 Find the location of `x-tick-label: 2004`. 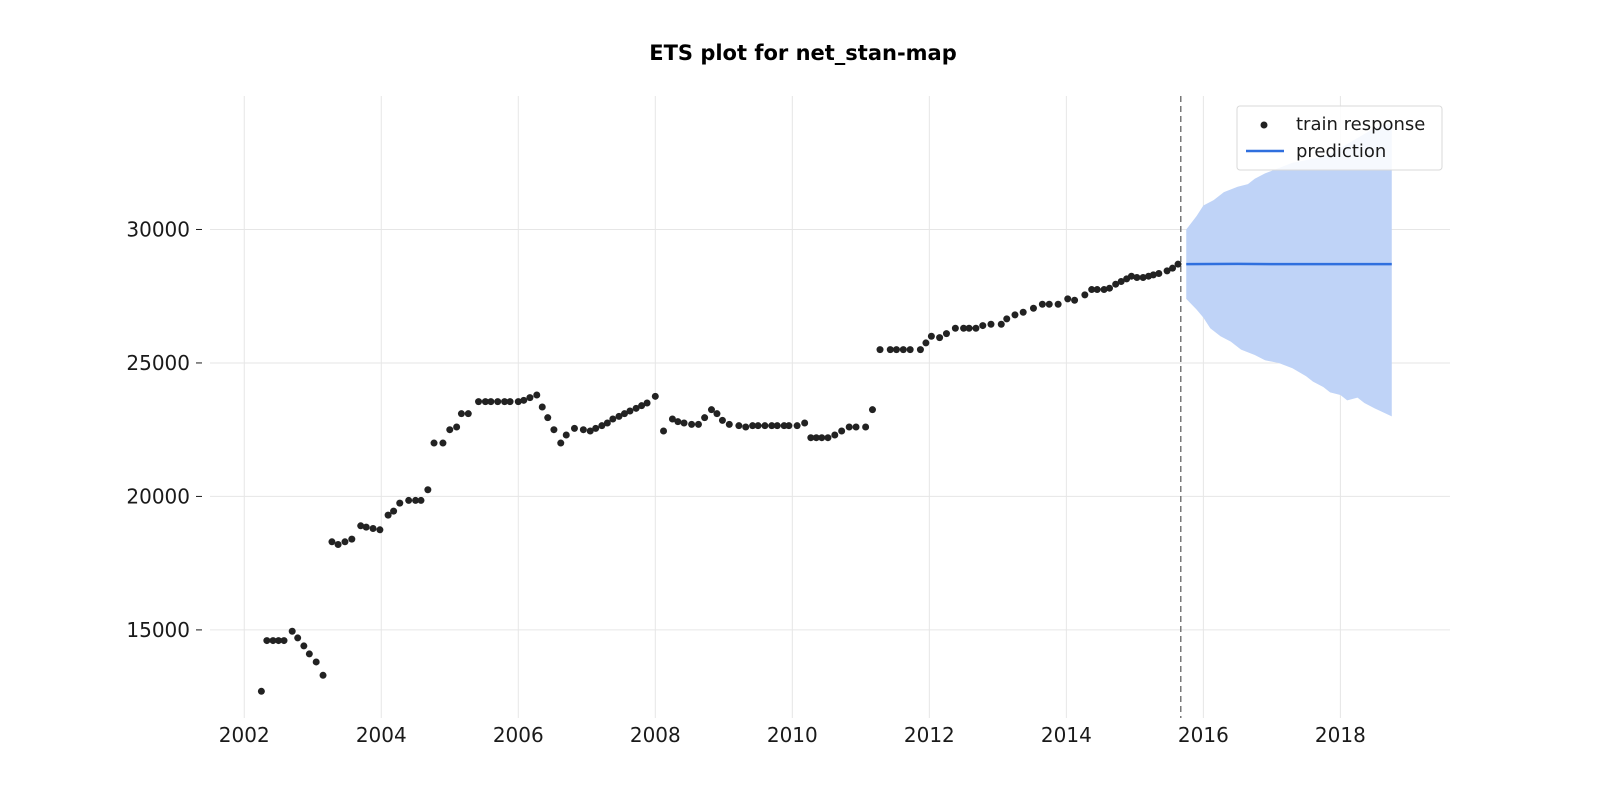

x-tick-label: 2004 is located at coordinates (381, 735).